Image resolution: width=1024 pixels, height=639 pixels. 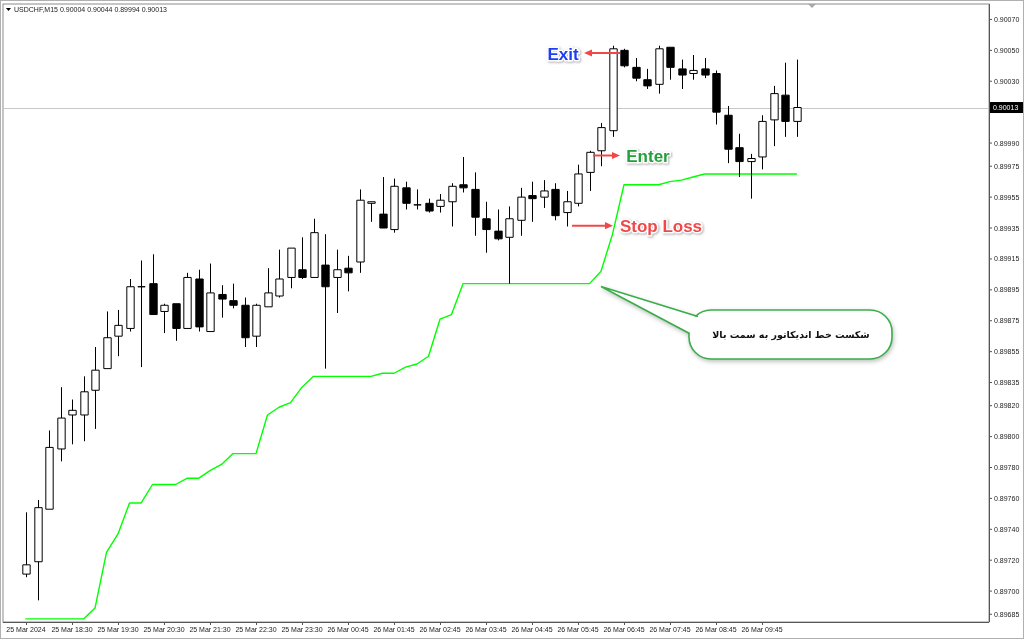 I want to click on annotation: Exit, so click(x=563, y=54).